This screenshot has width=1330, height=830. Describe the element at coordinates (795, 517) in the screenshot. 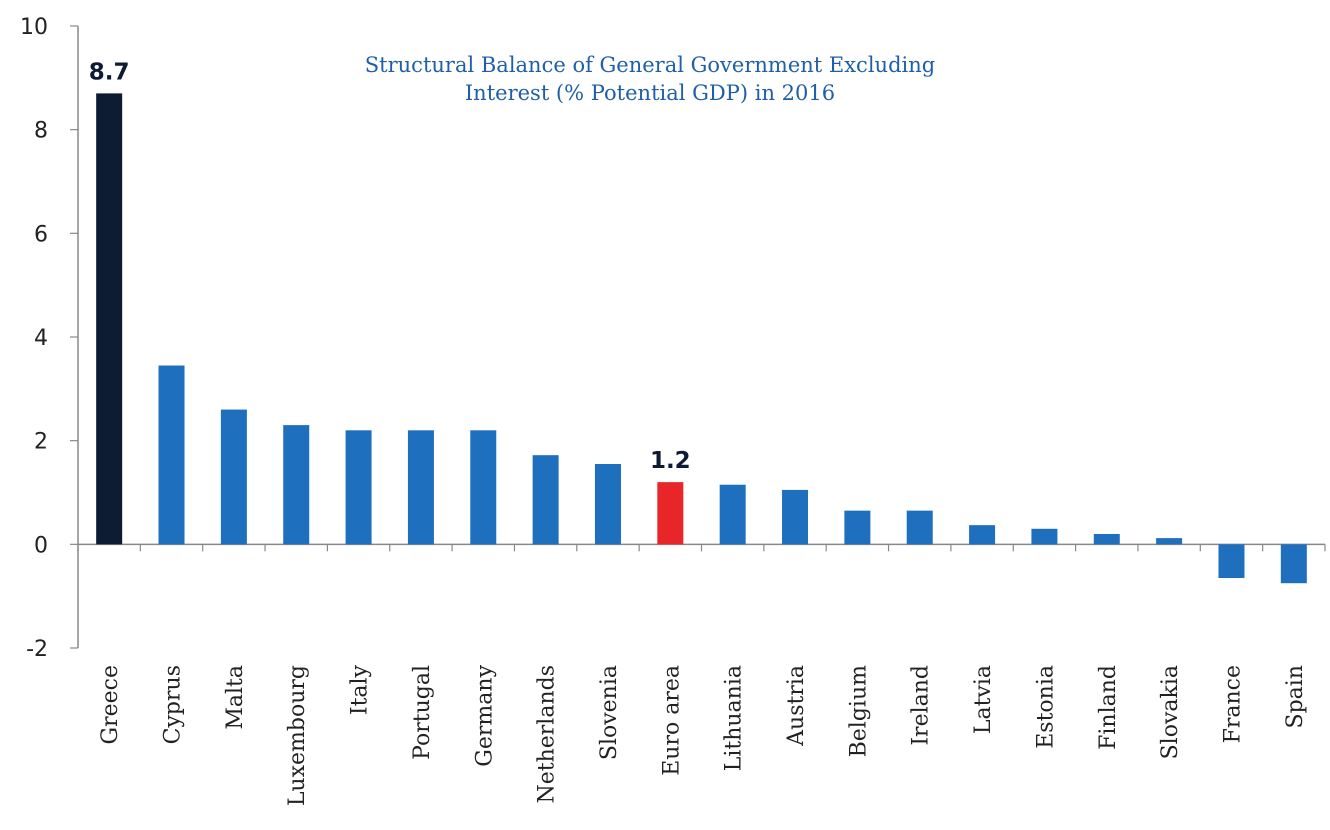

I see `bar-austria` at that location.